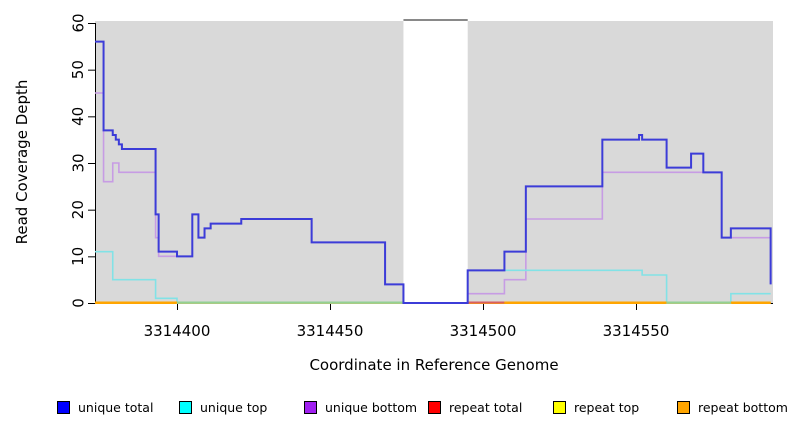 This screenshot has height=432, width=792. Describe the element at coordinates (78, 256) in the screenshot. I see `y-tick-label: 10` at that location.